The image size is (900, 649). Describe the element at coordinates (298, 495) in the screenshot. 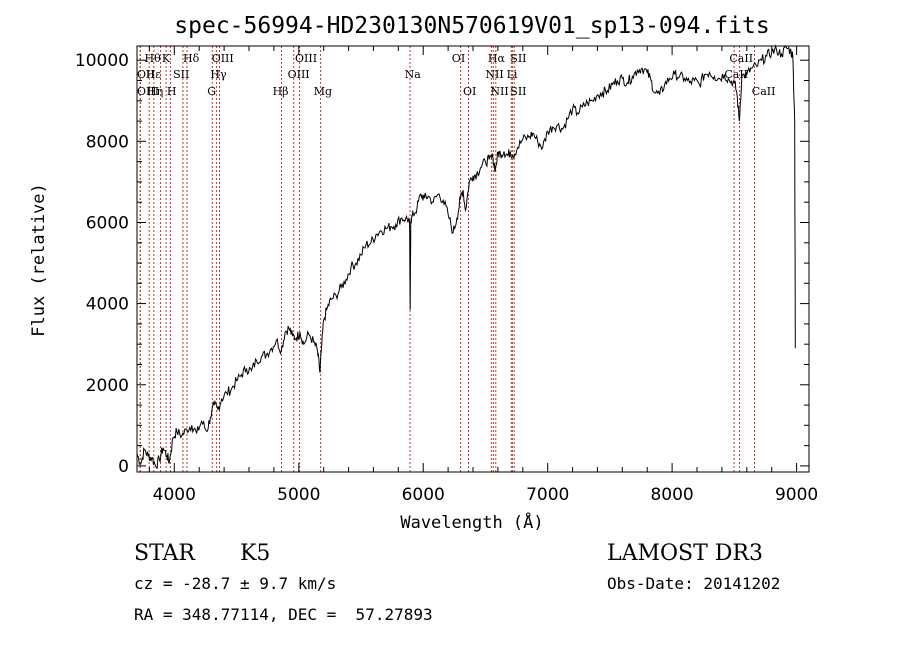

I see `x-tick-label-1: 5000` at that location.